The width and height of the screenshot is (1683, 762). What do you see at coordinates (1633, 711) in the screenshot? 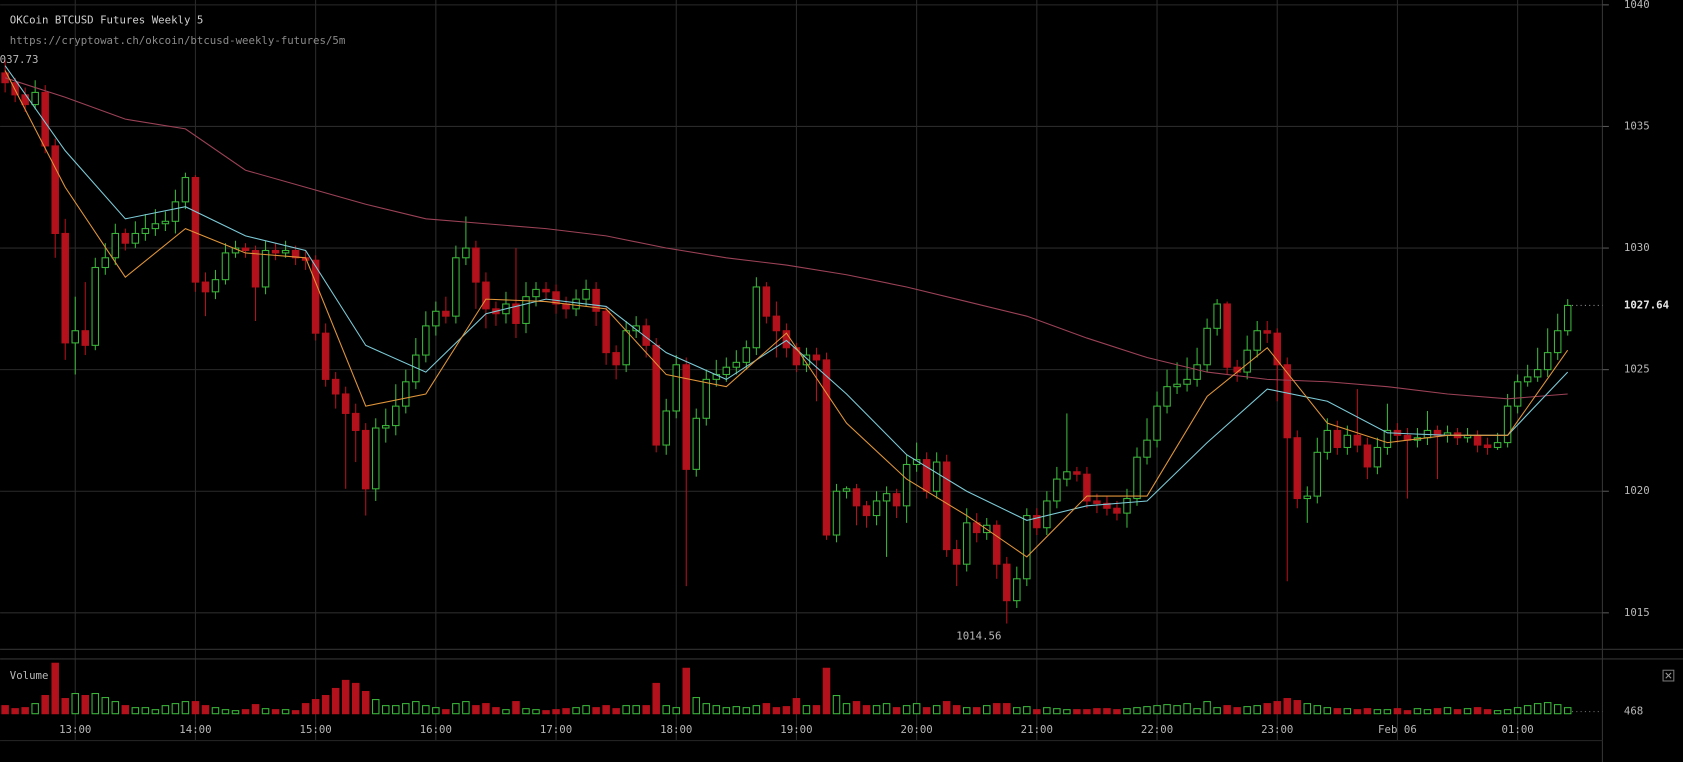
I see `volume-scale-label: 468` at bounding box center [1633, 711].